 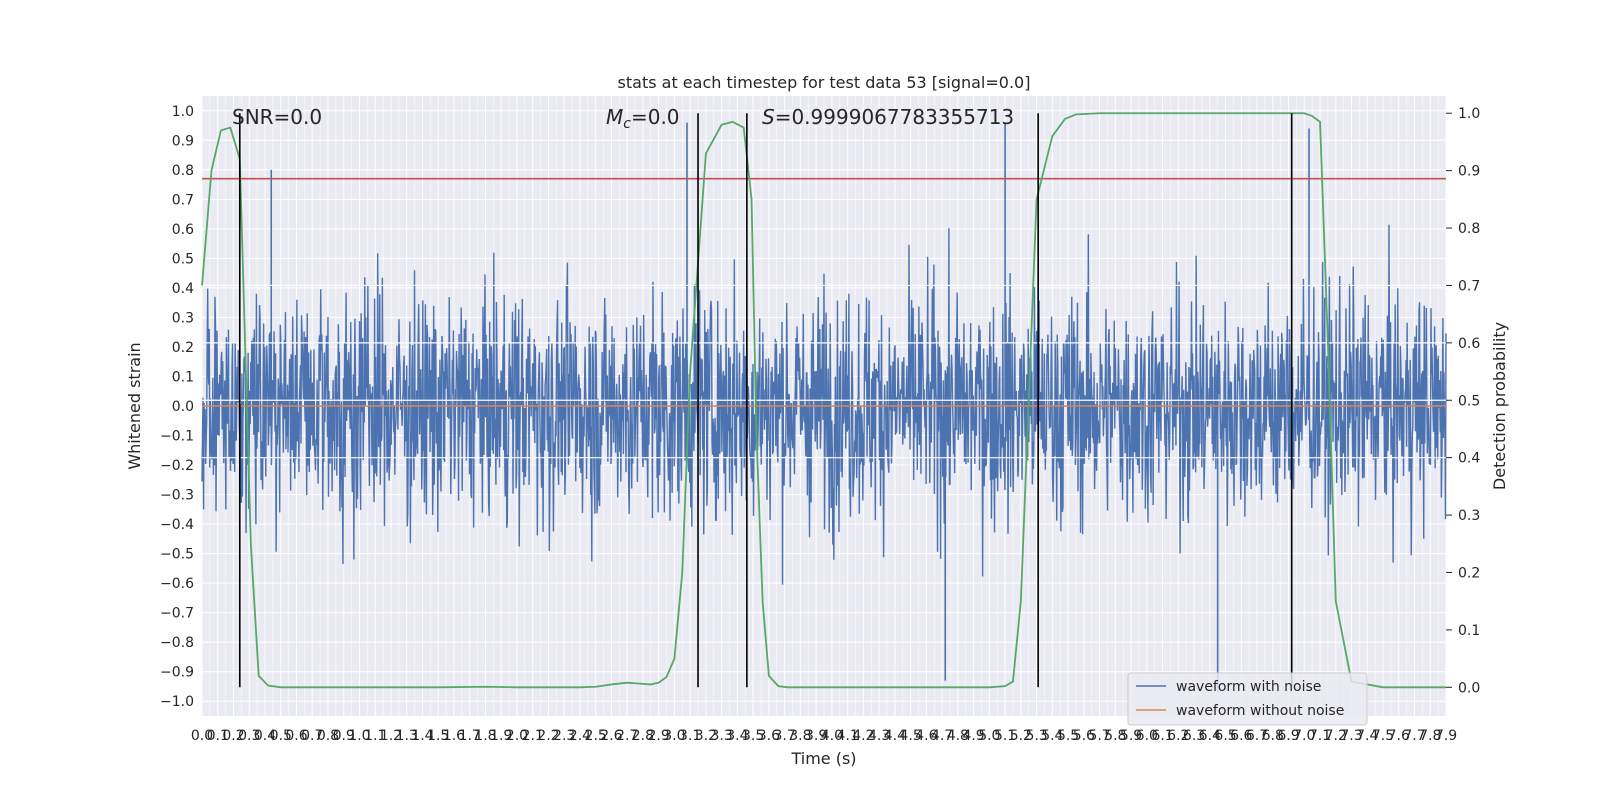 I want to click on y-tick-label-left: 0.4, so click(x=183, y=289).